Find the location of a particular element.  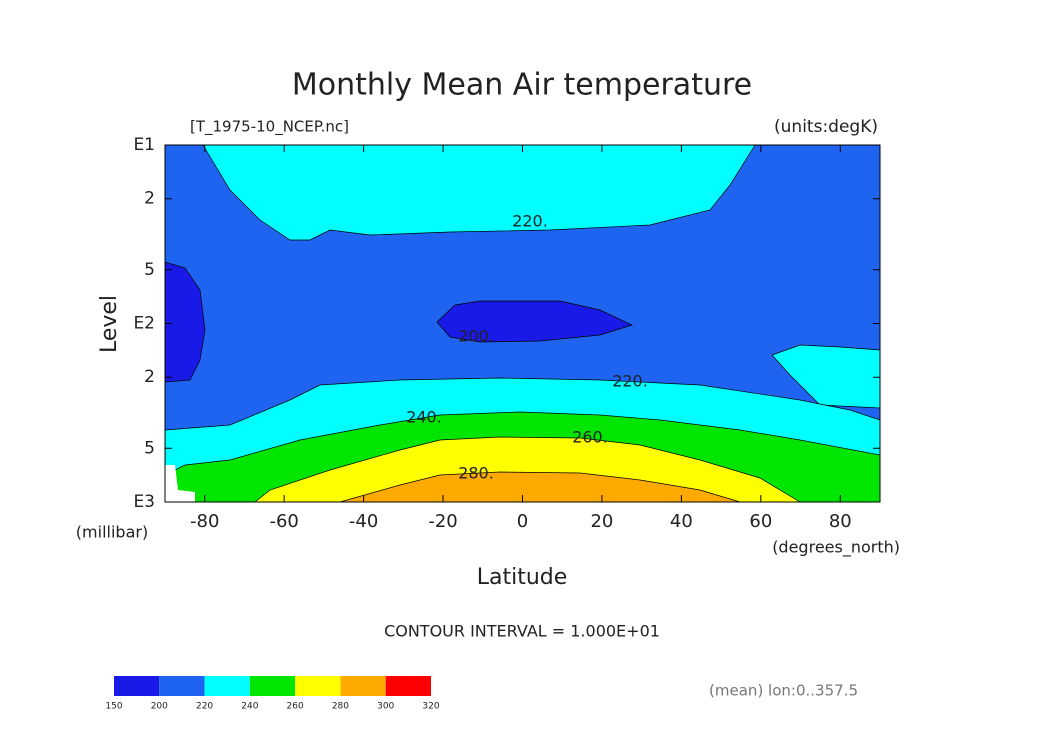

y-units: (millibar) is located at coordinates (112, 532).